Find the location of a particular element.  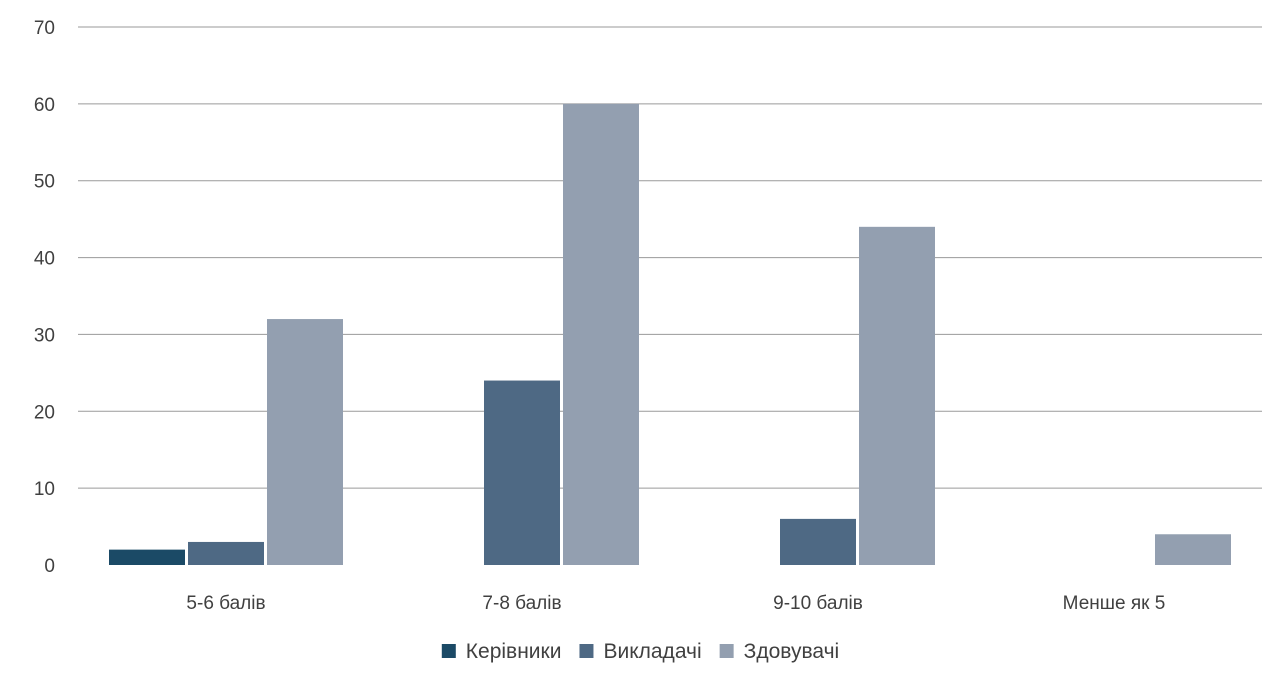

y-tick-label: 20 is located at coordinates (44, 412).